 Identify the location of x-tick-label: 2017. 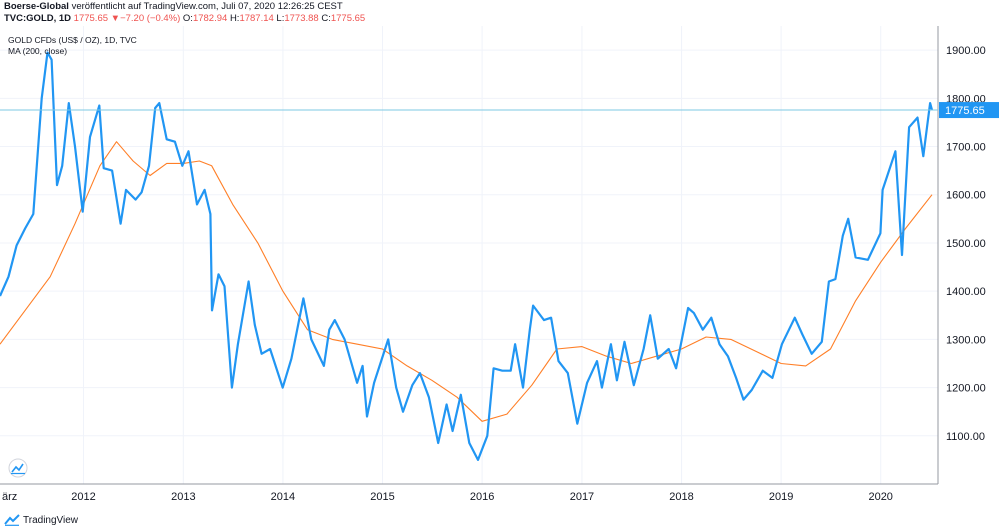
(582, 497).